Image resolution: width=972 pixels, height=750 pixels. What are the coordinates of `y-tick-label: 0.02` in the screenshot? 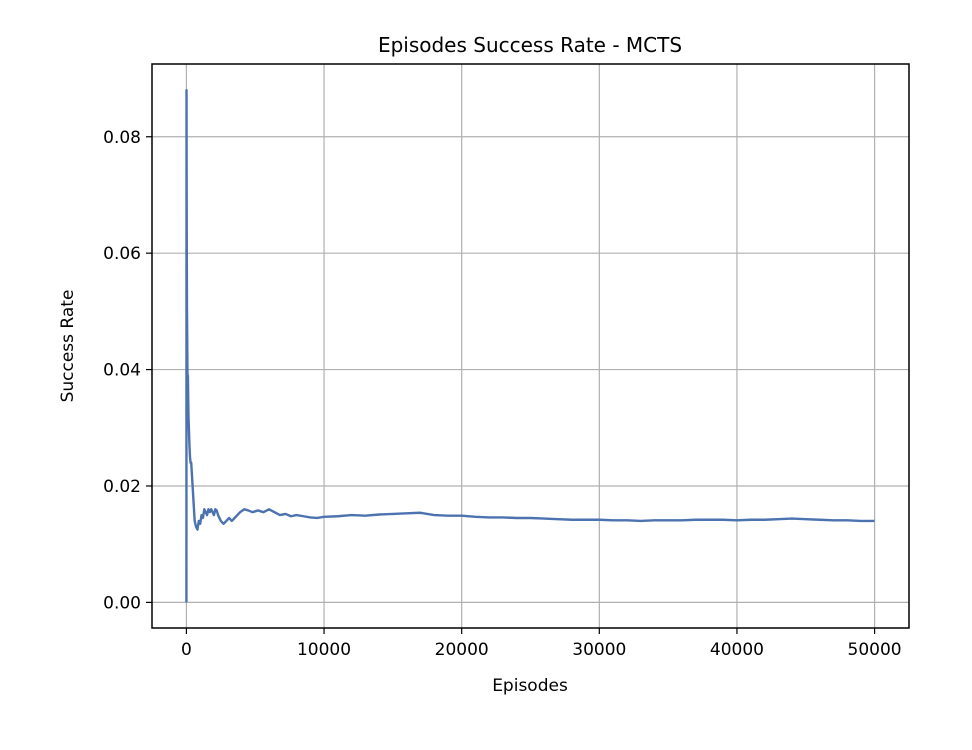 It's located at (122, 487).